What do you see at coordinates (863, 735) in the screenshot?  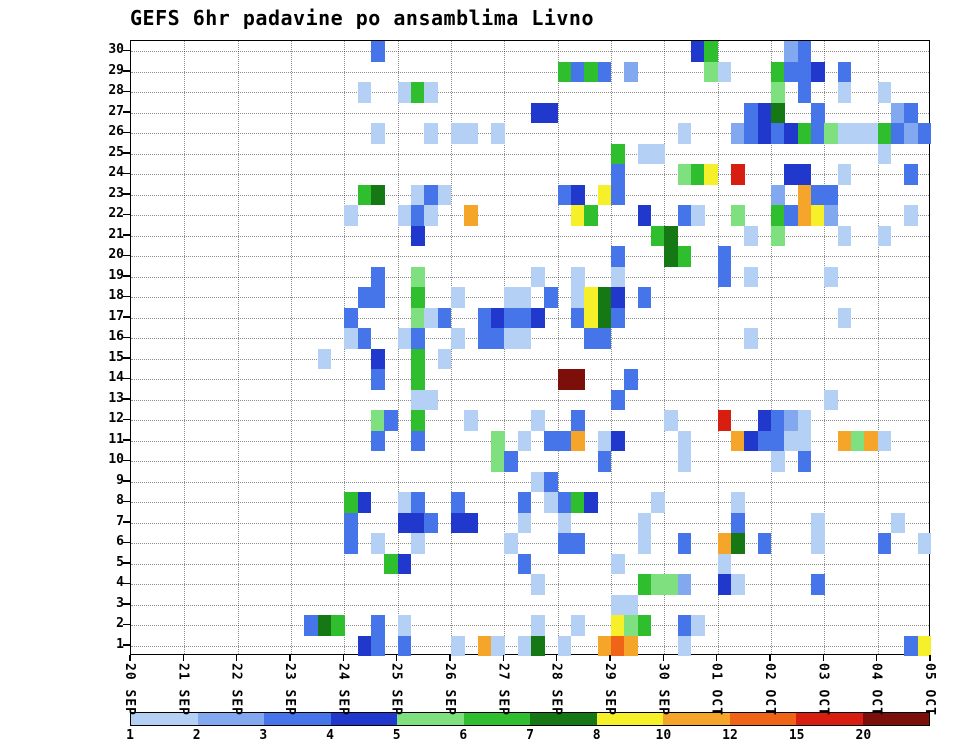 I see `colorbar-tick-label: 20` at bounding box center [863, 735].